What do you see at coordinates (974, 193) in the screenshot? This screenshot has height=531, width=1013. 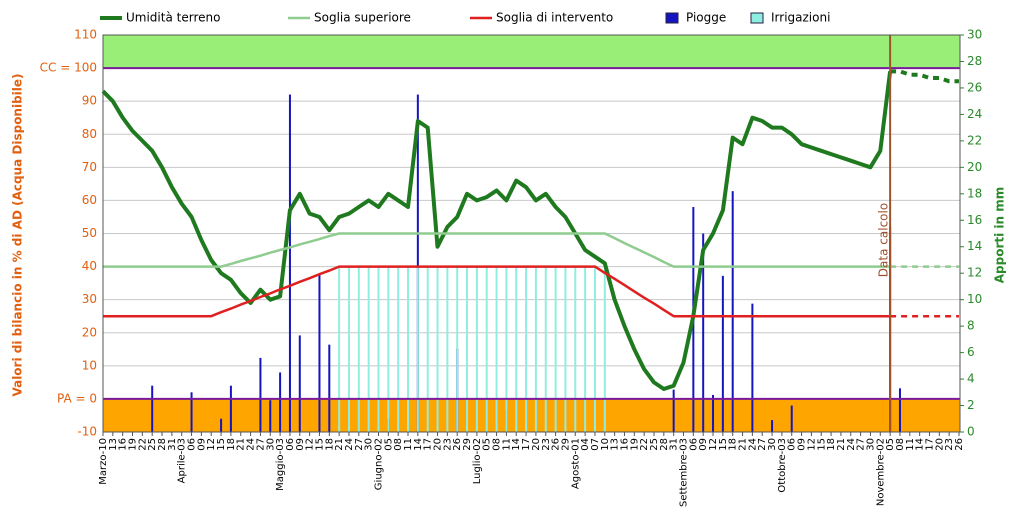 I see `y2-tick-label: 18` at bounding box center [974, 193].